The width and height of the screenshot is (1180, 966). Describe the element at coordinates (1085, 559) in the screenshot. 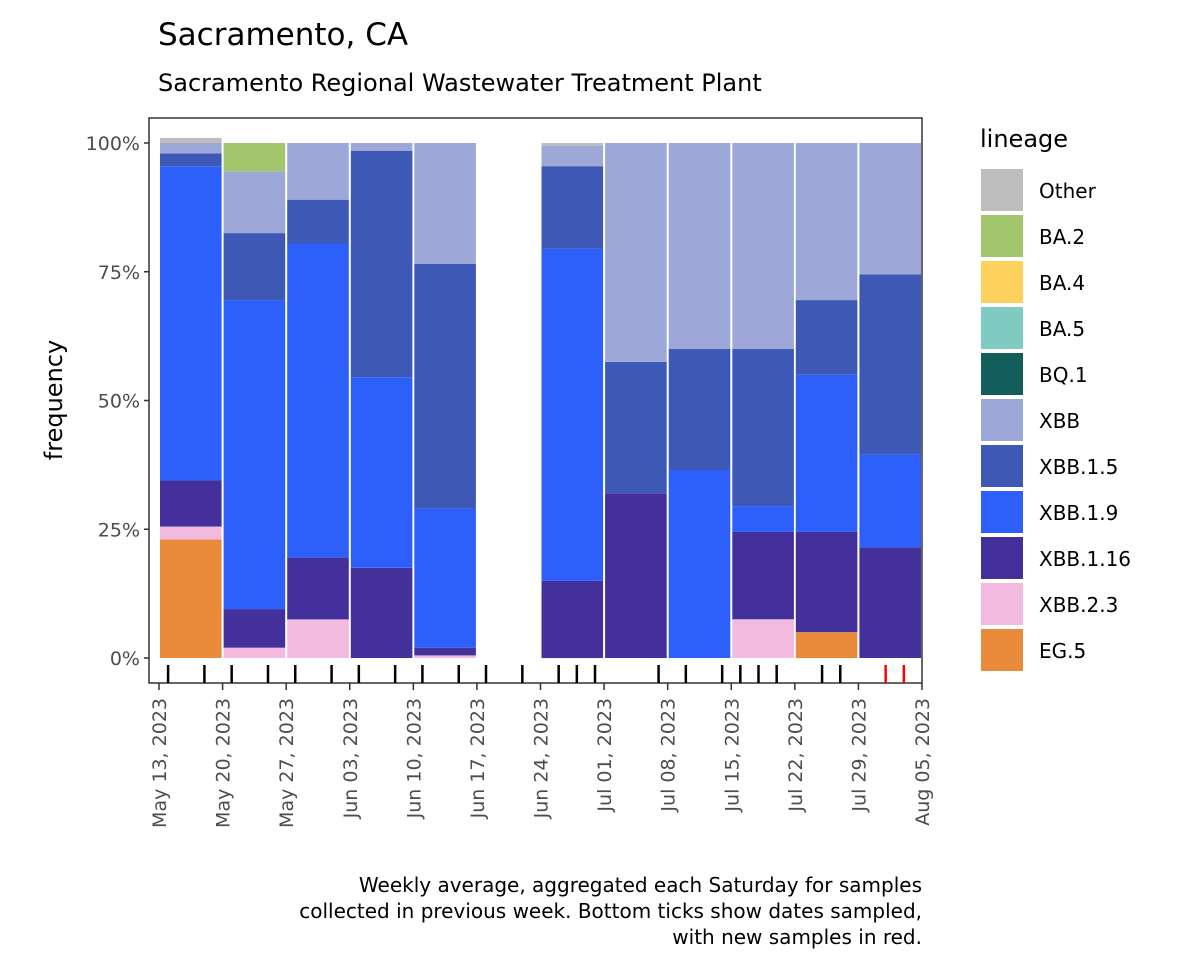

I see `legend-label: XBB.1.16` at that location.